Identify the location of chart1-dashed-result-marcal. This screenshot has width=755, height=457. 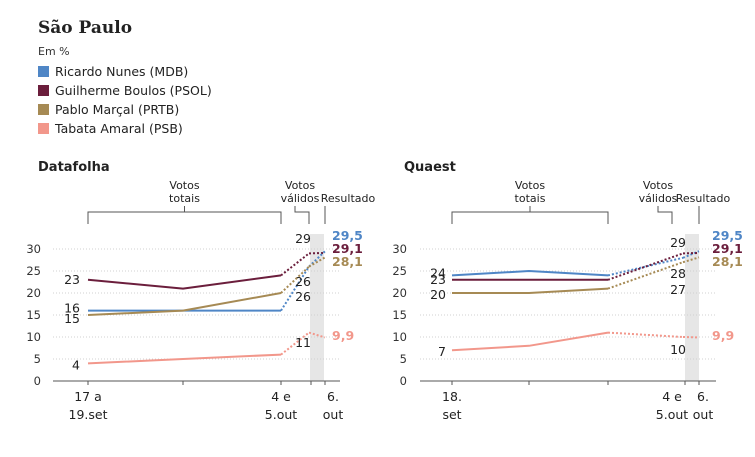
(317, 262).